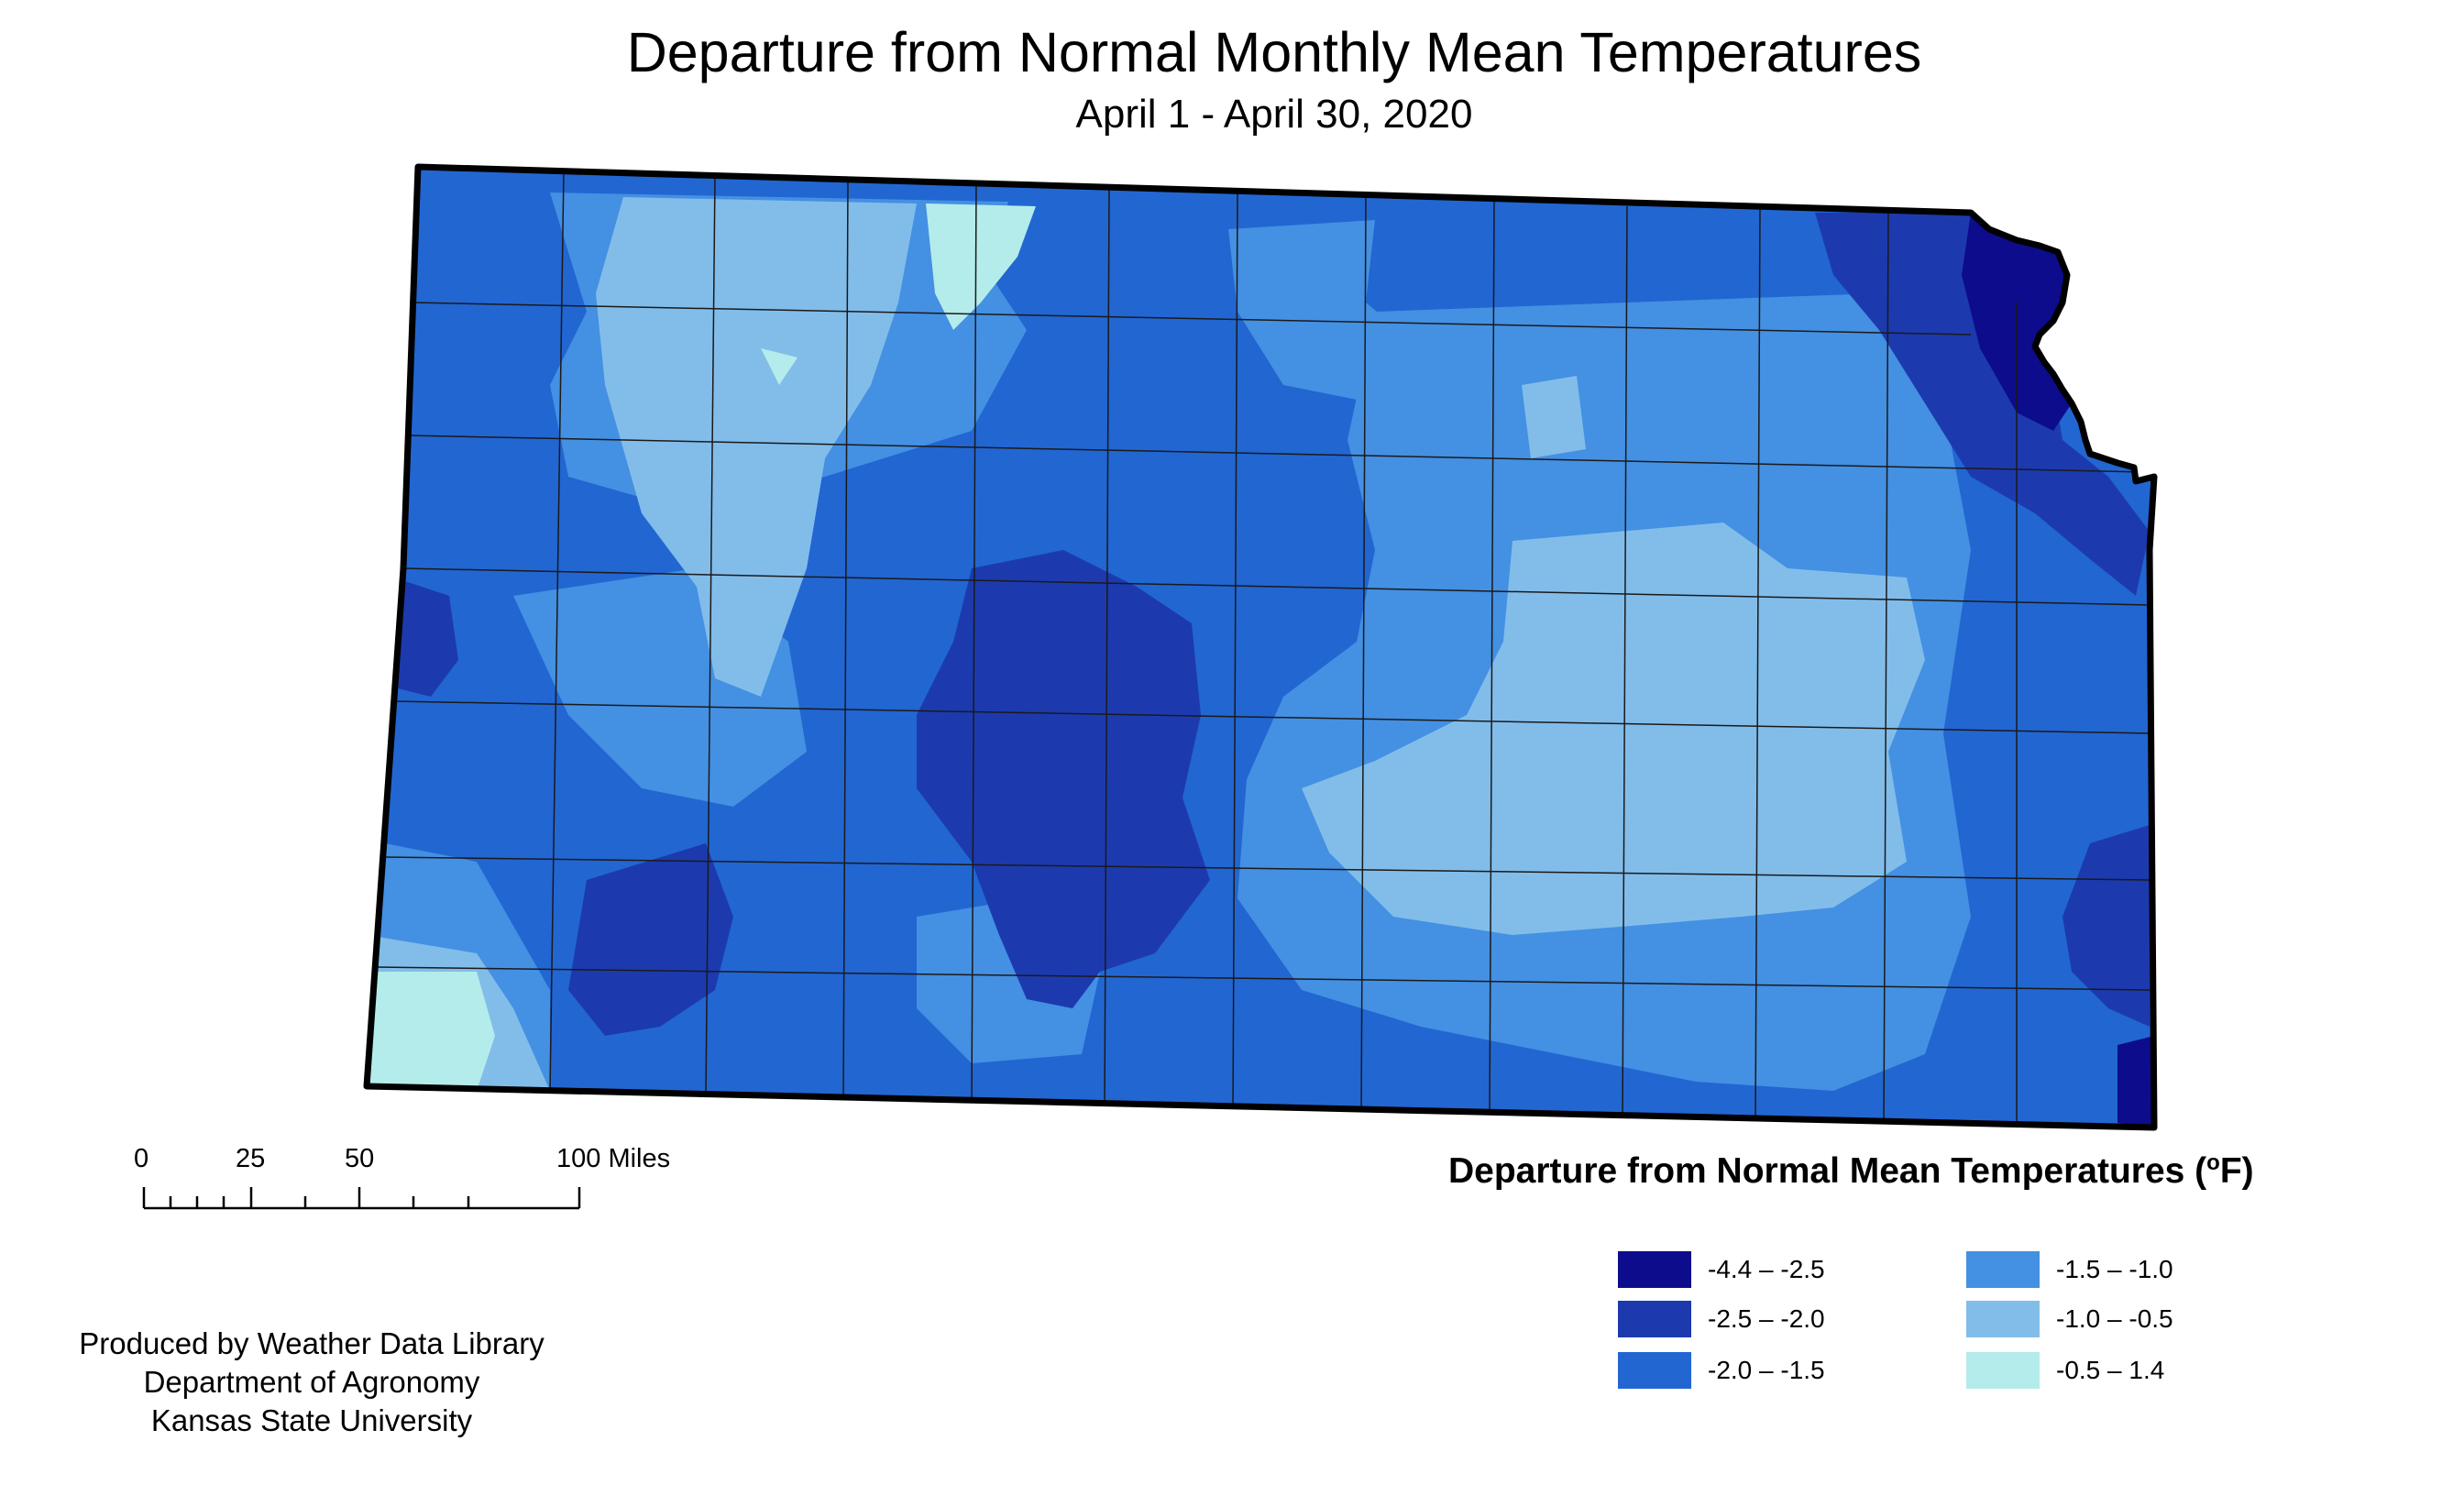 This screenshot has height=1496, width=2464. I want to click on legend-label-4: -1.5 – -1.0, so click(2114, 1269).